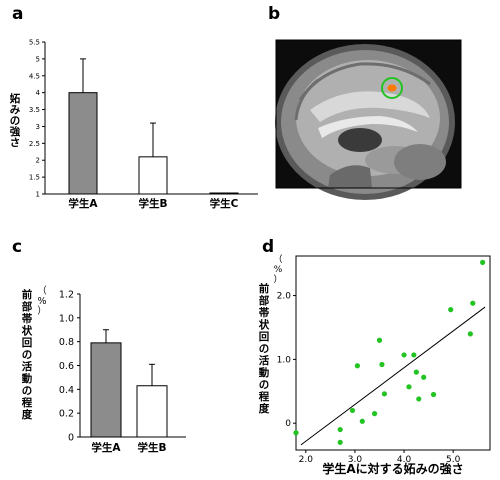 The width and height of the screenshot is (500, 480). I want to click on y-axis-unit-c-char: %, so click(41, 301).